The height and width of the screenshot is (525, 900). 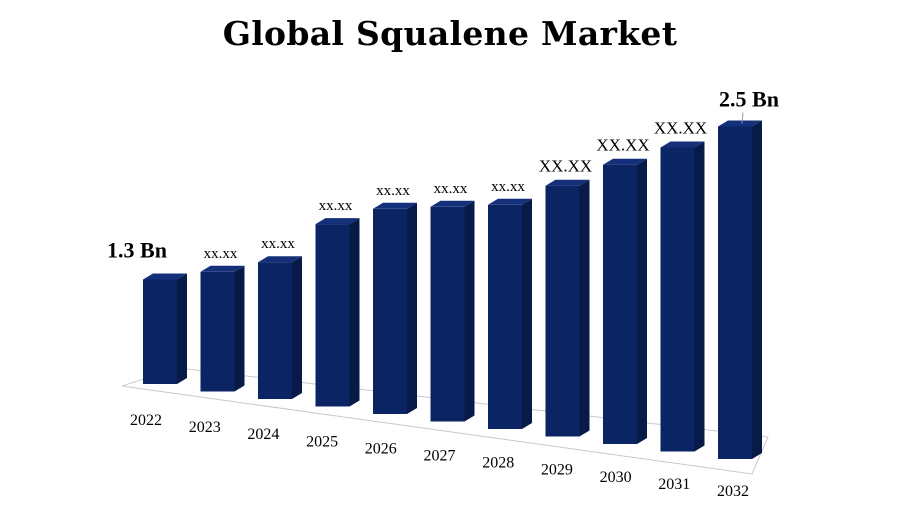 I want to click on bar-2023, so click(x=222, y=328).